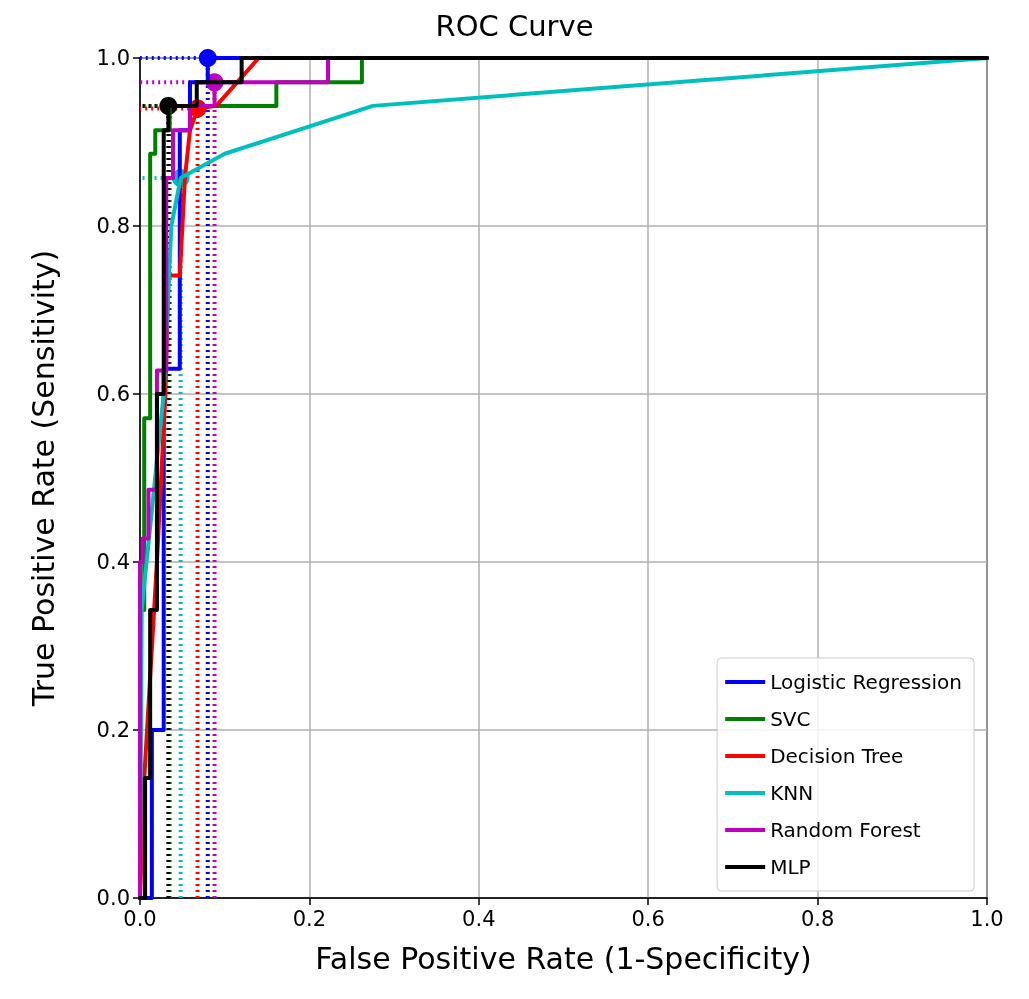  I want to click on y-axis-title: True Positive Rate (Sensitivity), so click(43, 478).